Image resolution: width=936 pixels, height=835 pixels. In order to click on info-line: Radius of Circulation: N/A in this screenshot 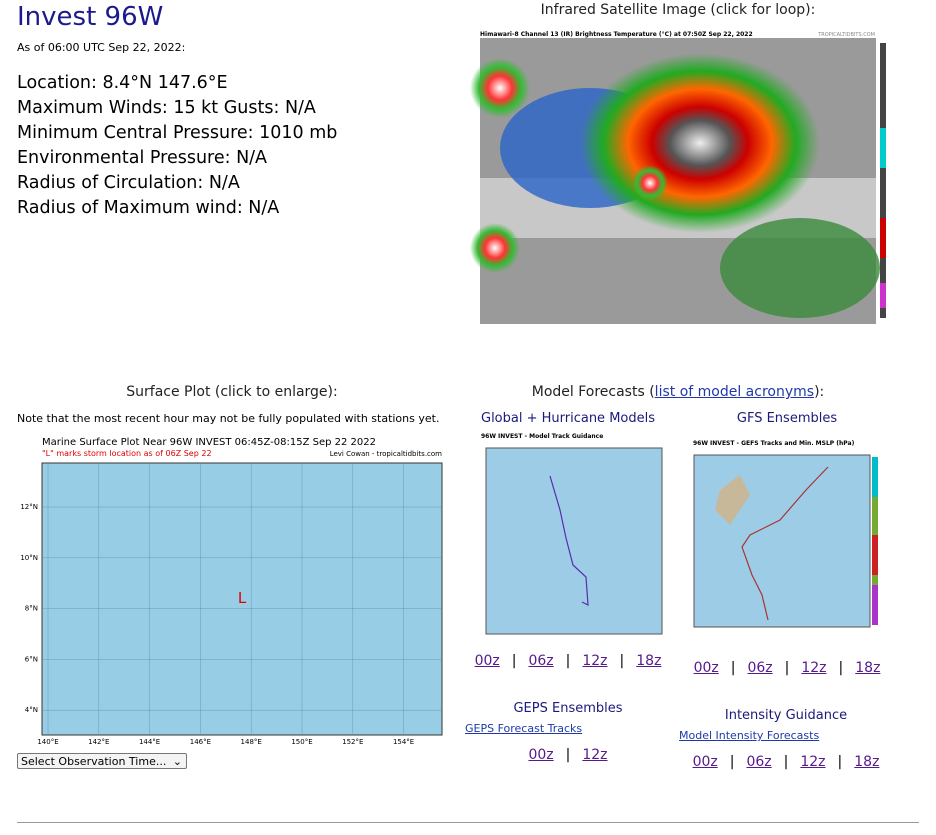, I will do `click(128, 183)`.